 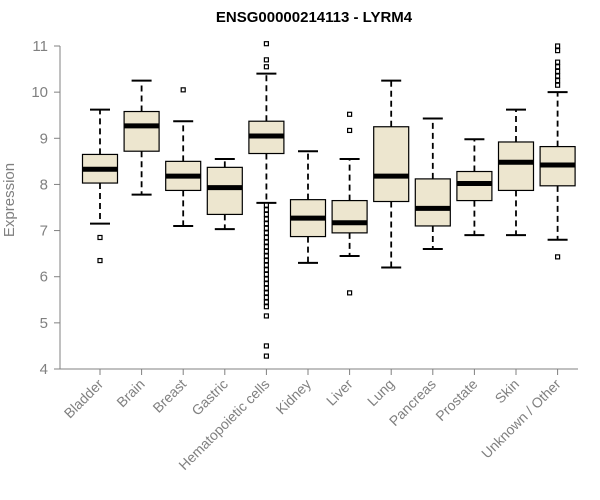 I want to click on x-tick-label: Bladder, so click(x=84, y=399).